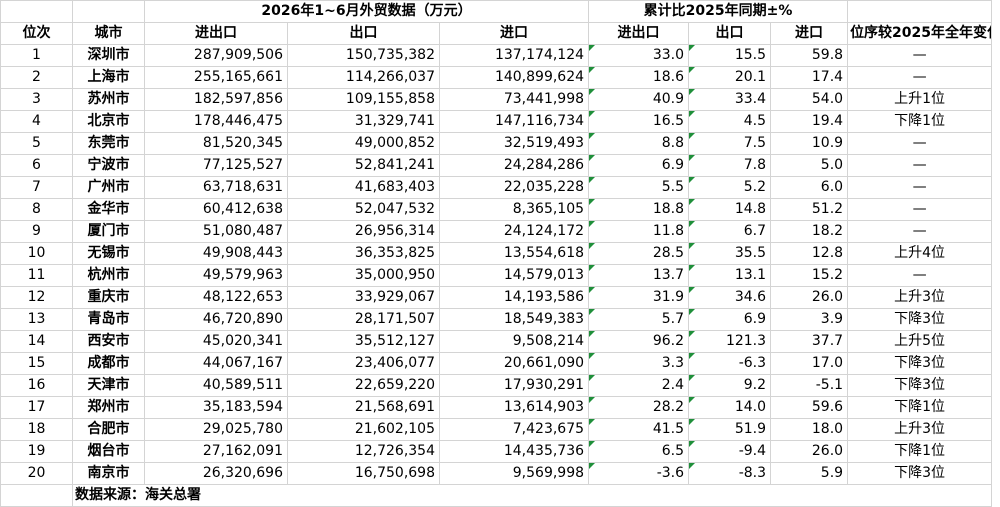 This screenshot has height=507, width=1000. I want to click on cell-growth-export: 34.6, so click(730, 297).